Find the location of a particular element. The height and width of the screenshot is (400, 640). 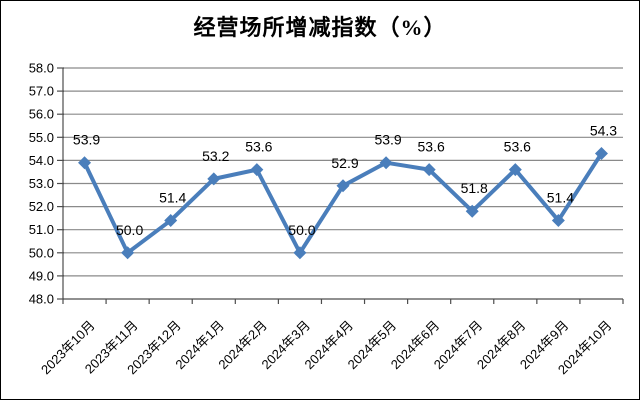

data-point-label: 52.9 is located at coordinates (344, 163).